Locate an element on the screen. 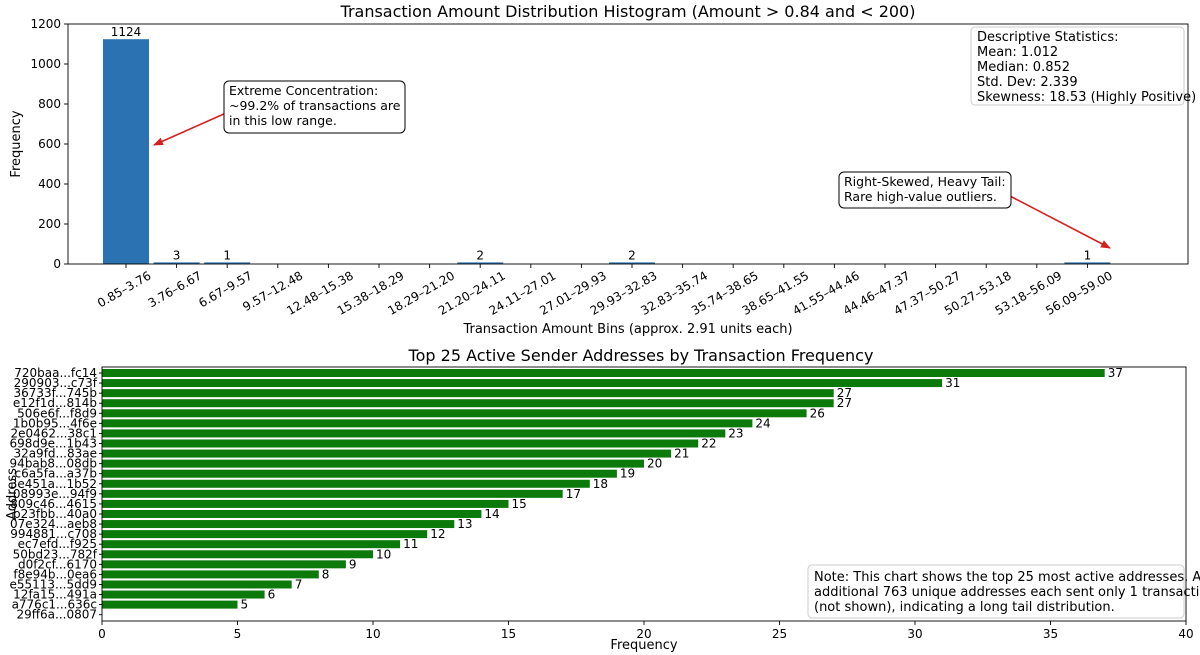 This screenshot has height=655, width=1200. sender-bar-label: 19 is located at coordinates (627, 474).